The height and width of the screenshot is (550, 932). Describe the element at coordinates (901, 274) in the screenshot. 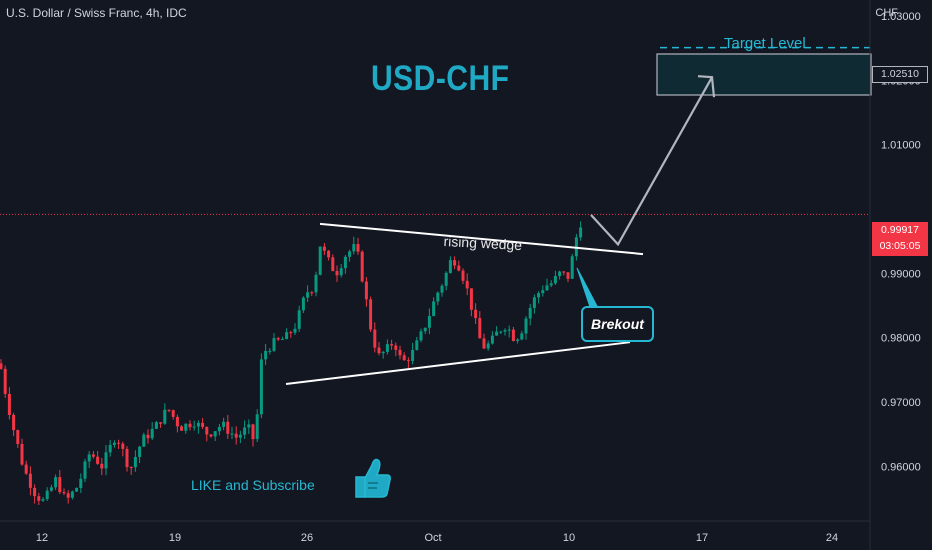

I see `price-tick-label: 0.99000` at that location.